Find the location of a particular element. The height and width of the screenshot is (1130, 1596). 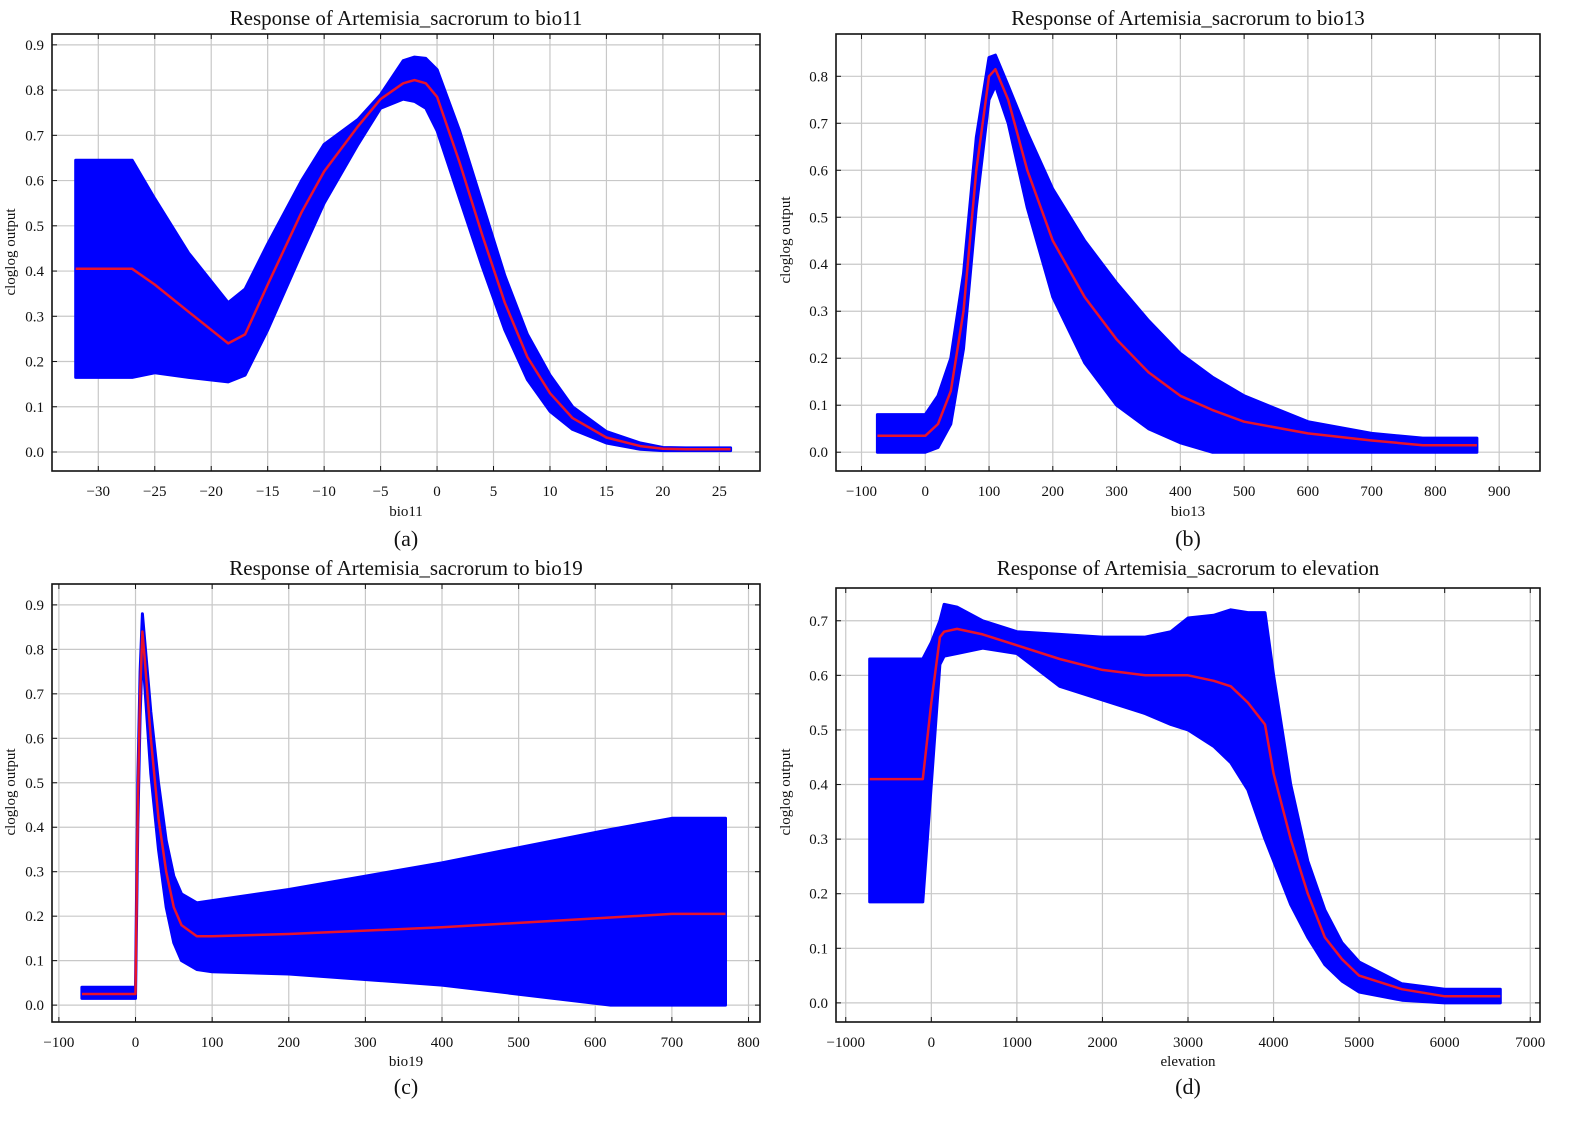

x-tick-label: 4000 is located at coordinates (1274, 1043).